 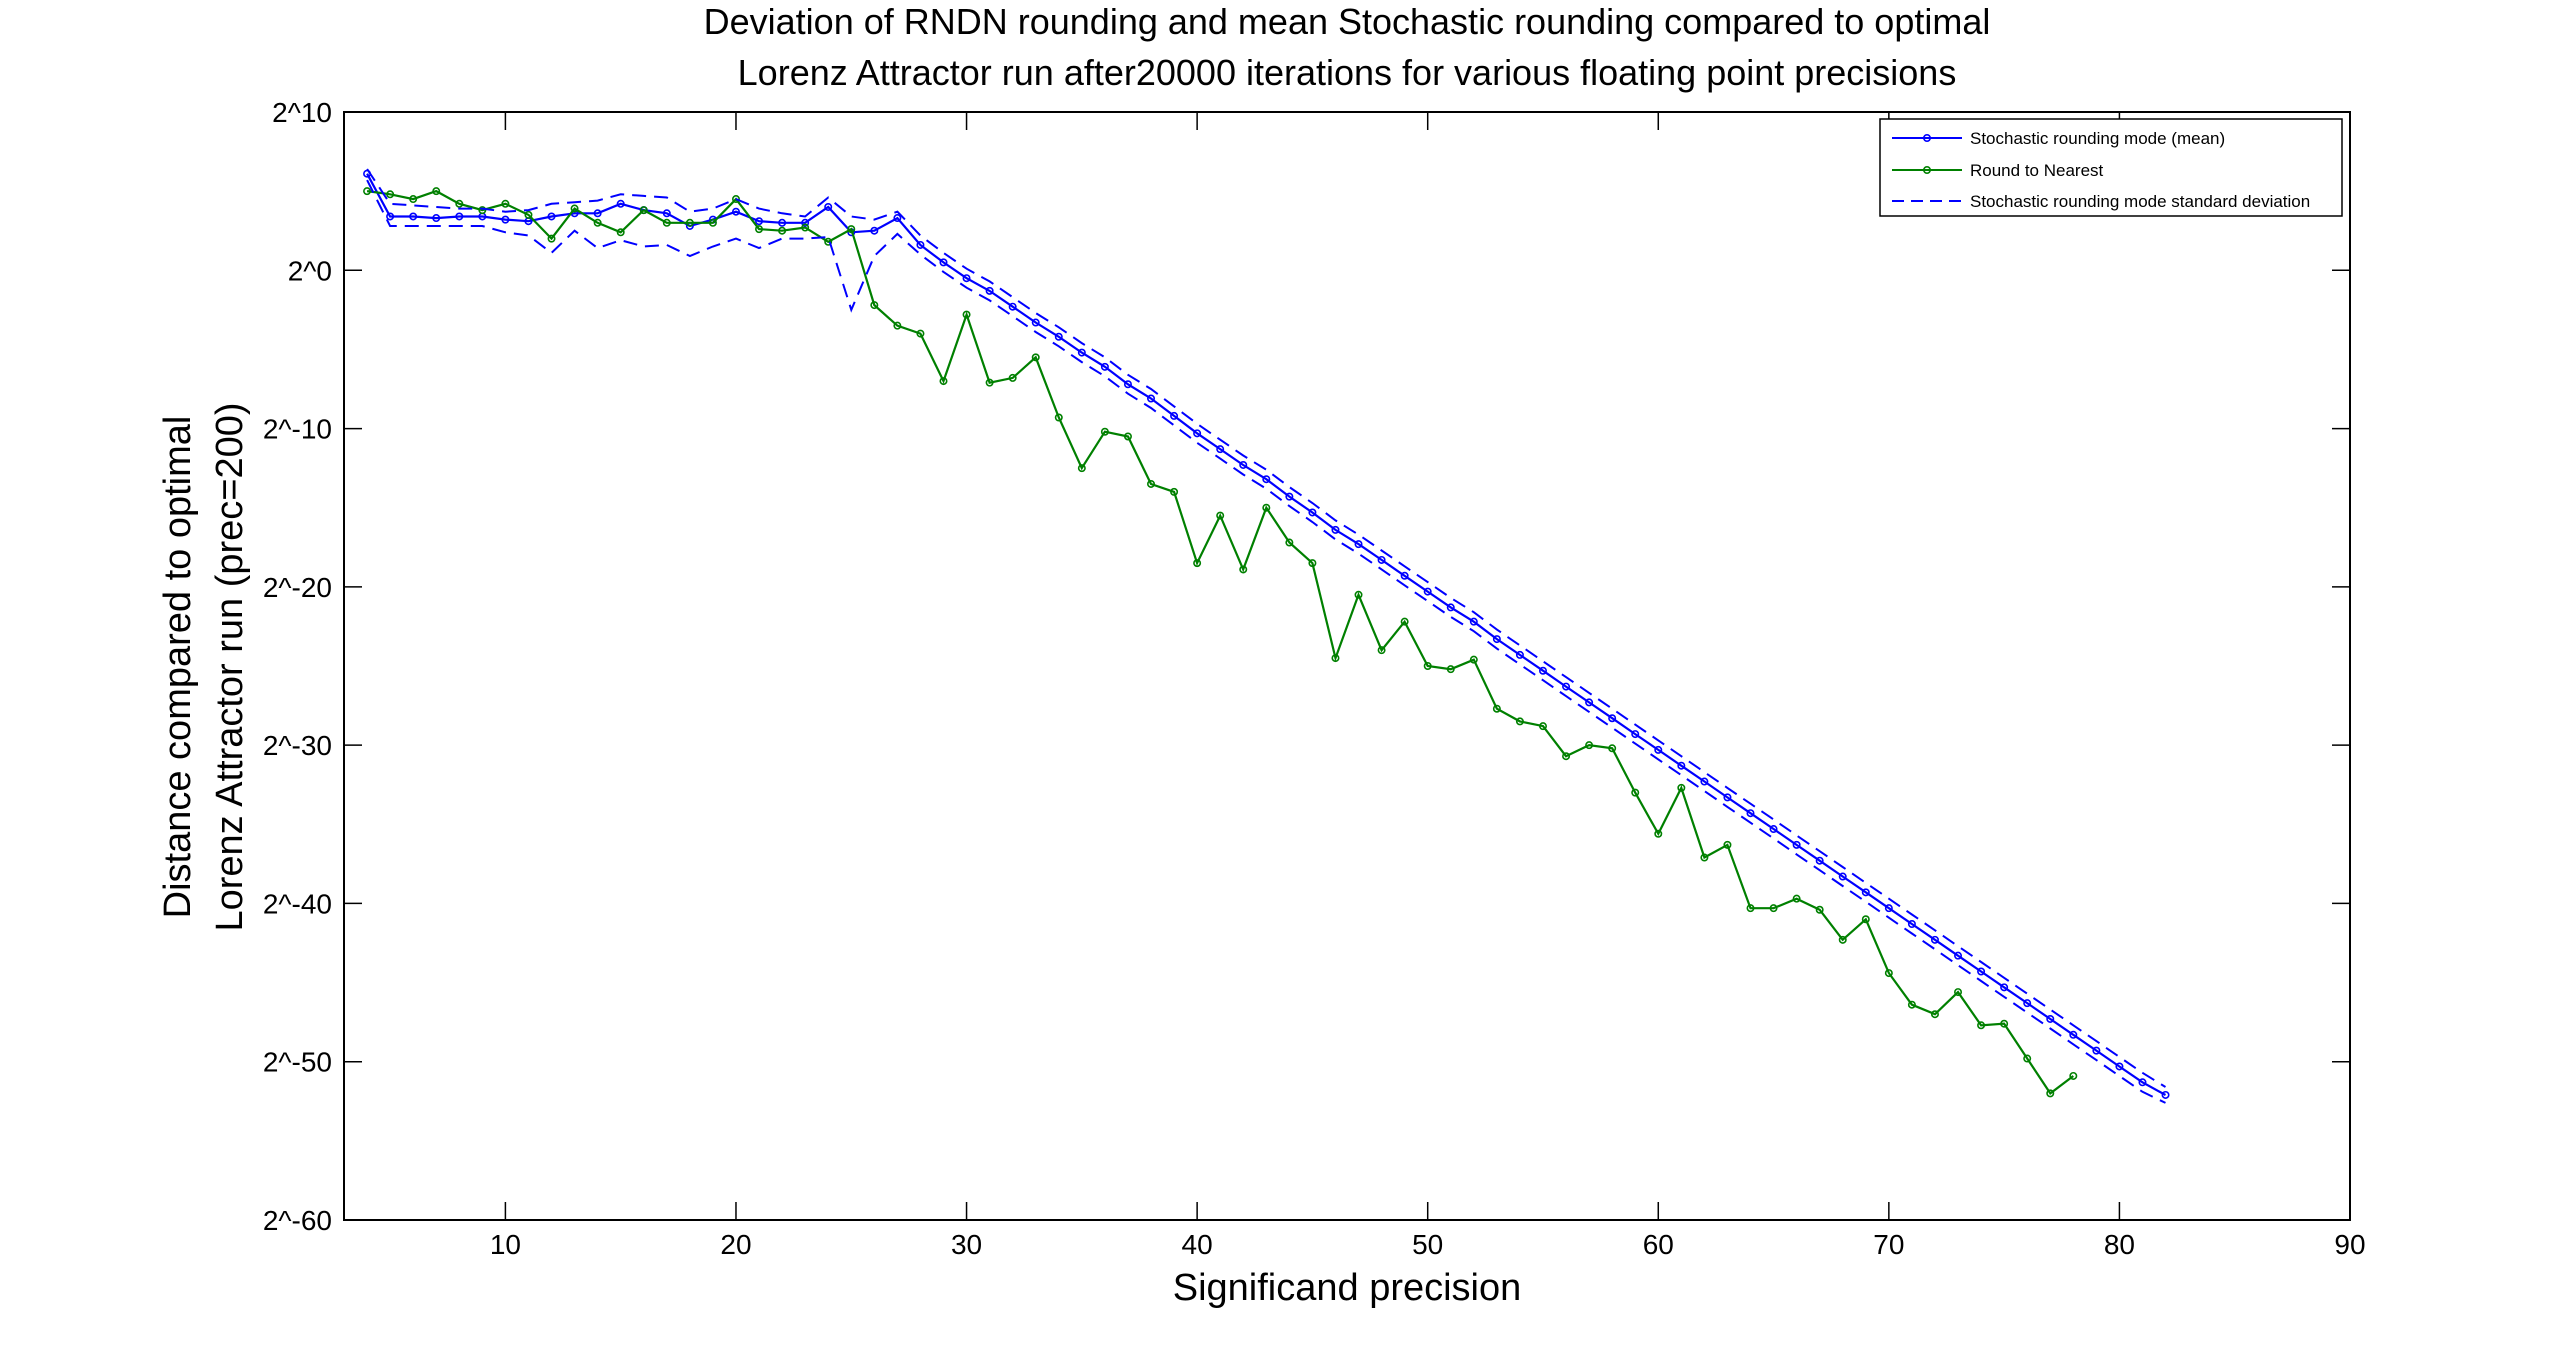 I want to click on y-tick-label: 2^-50, so click(x=297, y=1062).